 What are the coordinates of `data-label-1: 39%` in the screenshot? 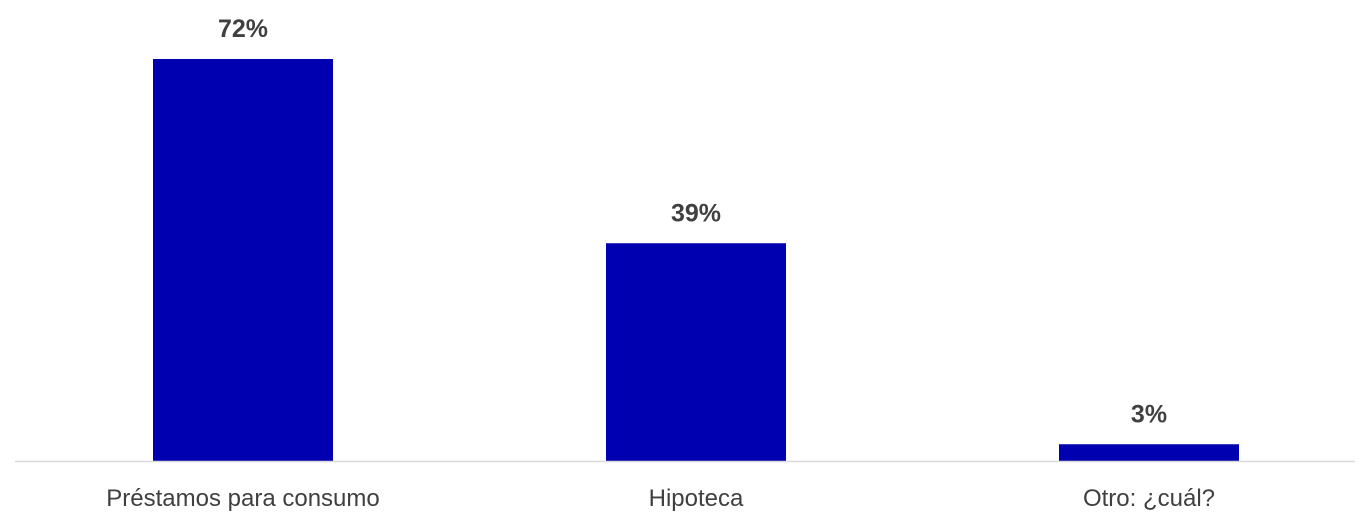 It's located at (696, 213).